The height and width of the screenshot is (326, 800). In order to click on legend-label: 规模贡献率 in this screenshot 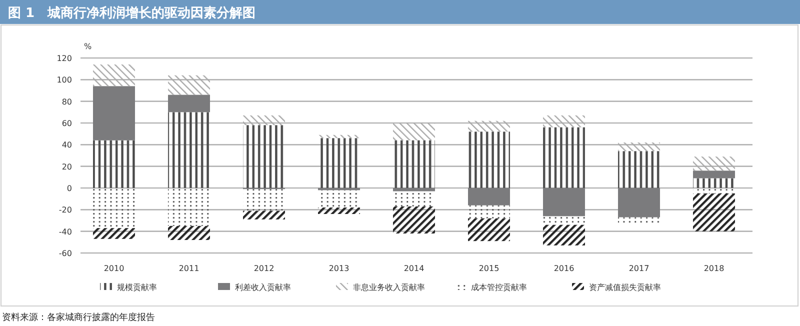, I will do `click(137, 287)`.